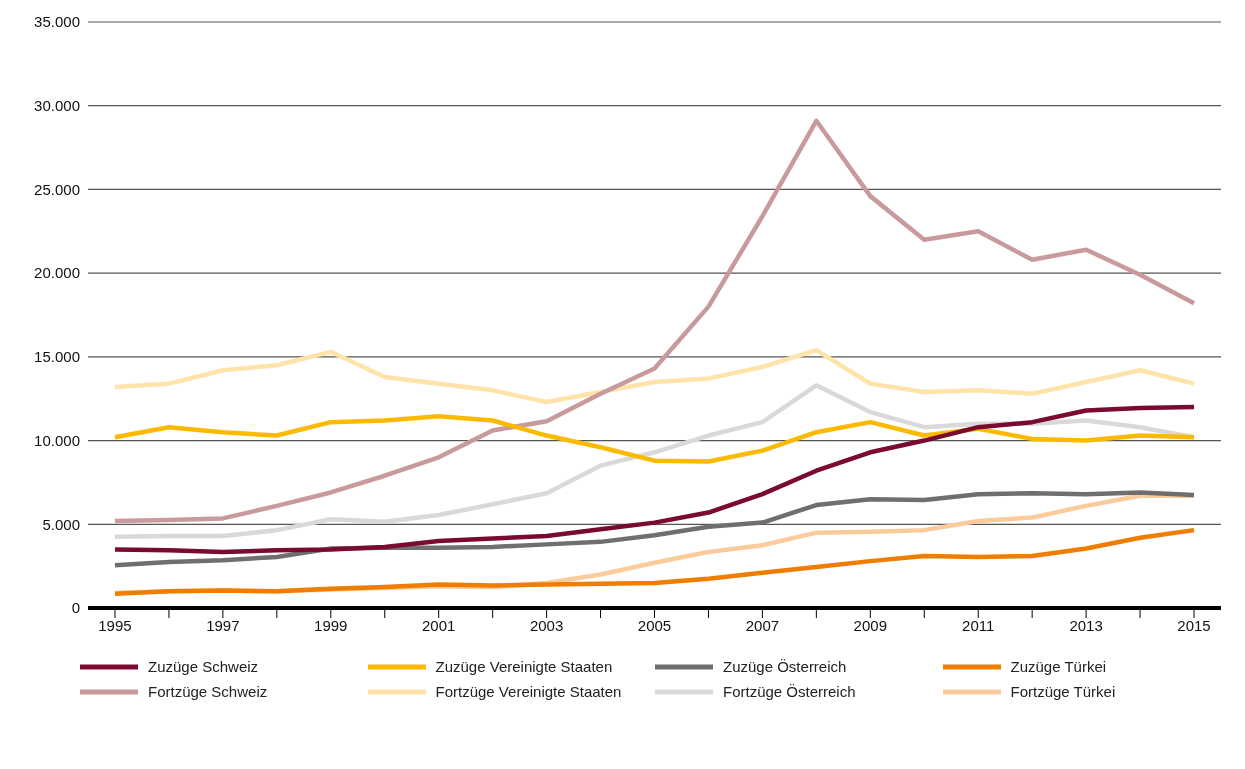 Image resolution: width=1245 pixels, height=769 pixels. I want to click on legend-label: Zuzüge Vereinigte Staaten, so click(524, 666).